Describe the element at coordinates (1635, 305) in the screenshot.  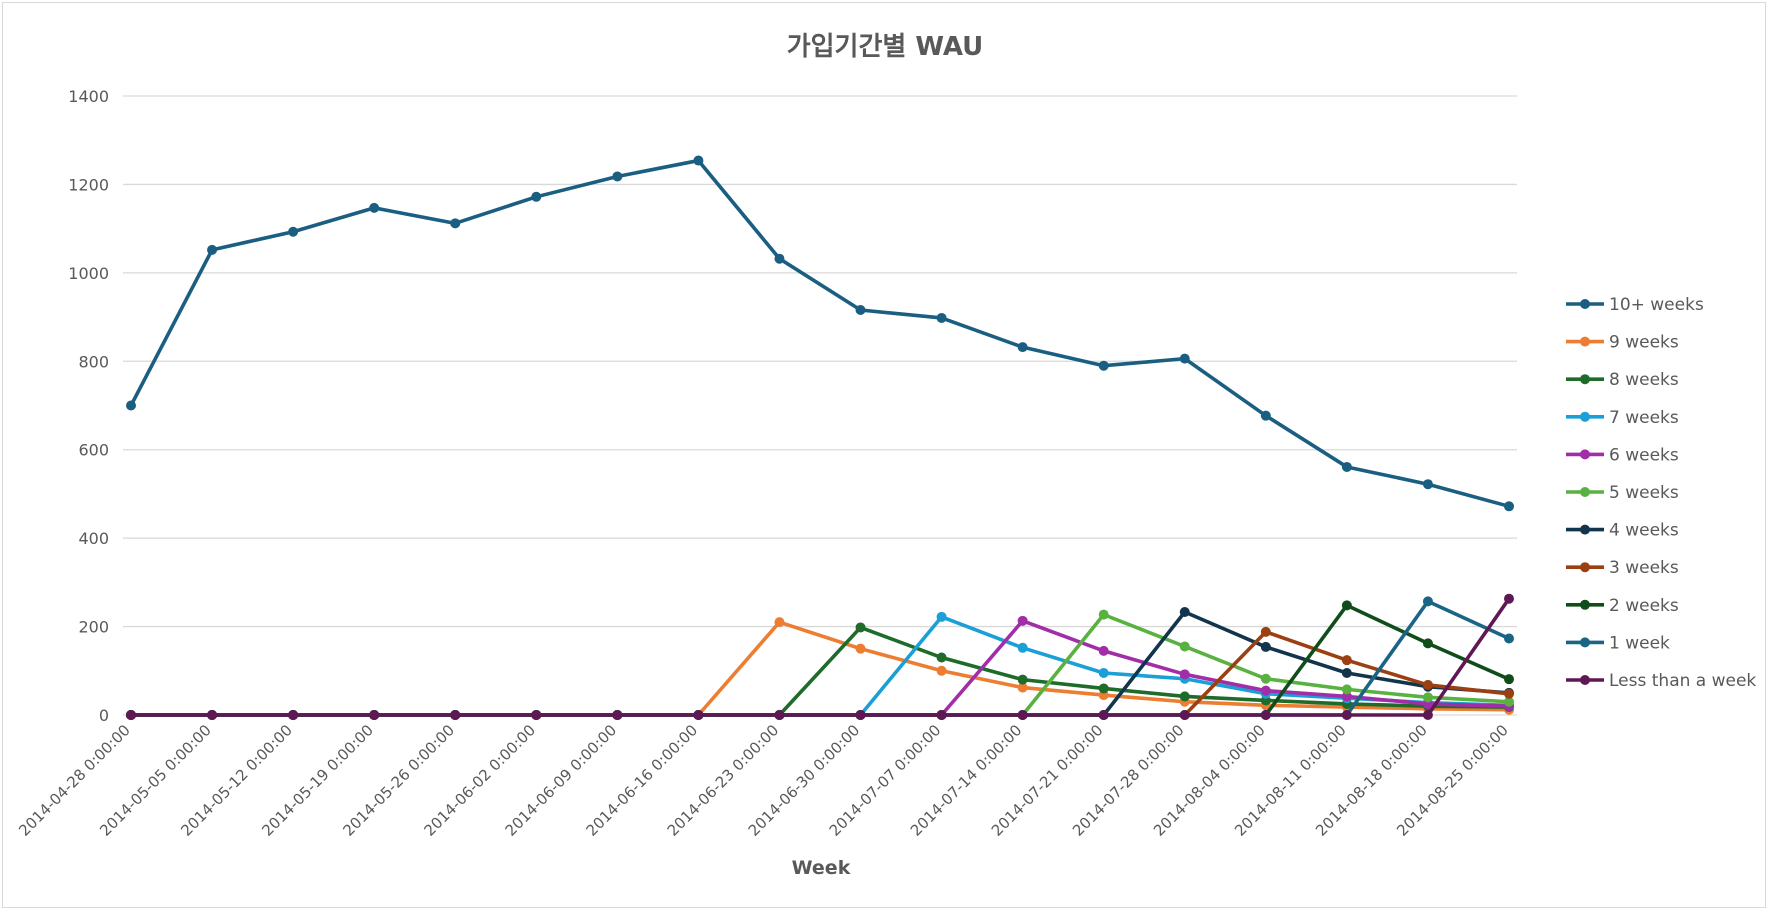
I see `legend-item: 10+ weeks` at that location.